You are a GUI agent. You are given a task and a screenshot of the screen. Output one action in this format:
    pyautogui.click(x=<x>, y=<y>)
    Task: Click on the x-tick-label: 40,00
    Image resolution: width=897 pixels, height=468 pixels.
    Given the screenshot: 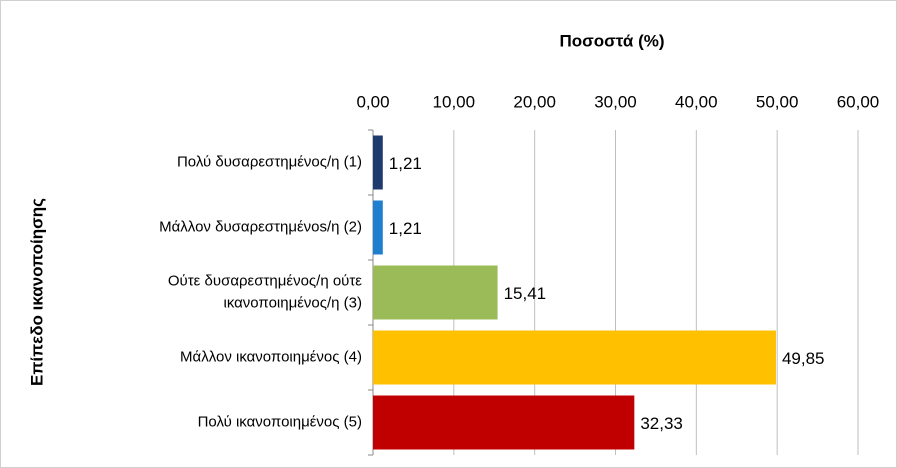 What is the action you would take?
    pyautogui.click(x=696, y=101)
    